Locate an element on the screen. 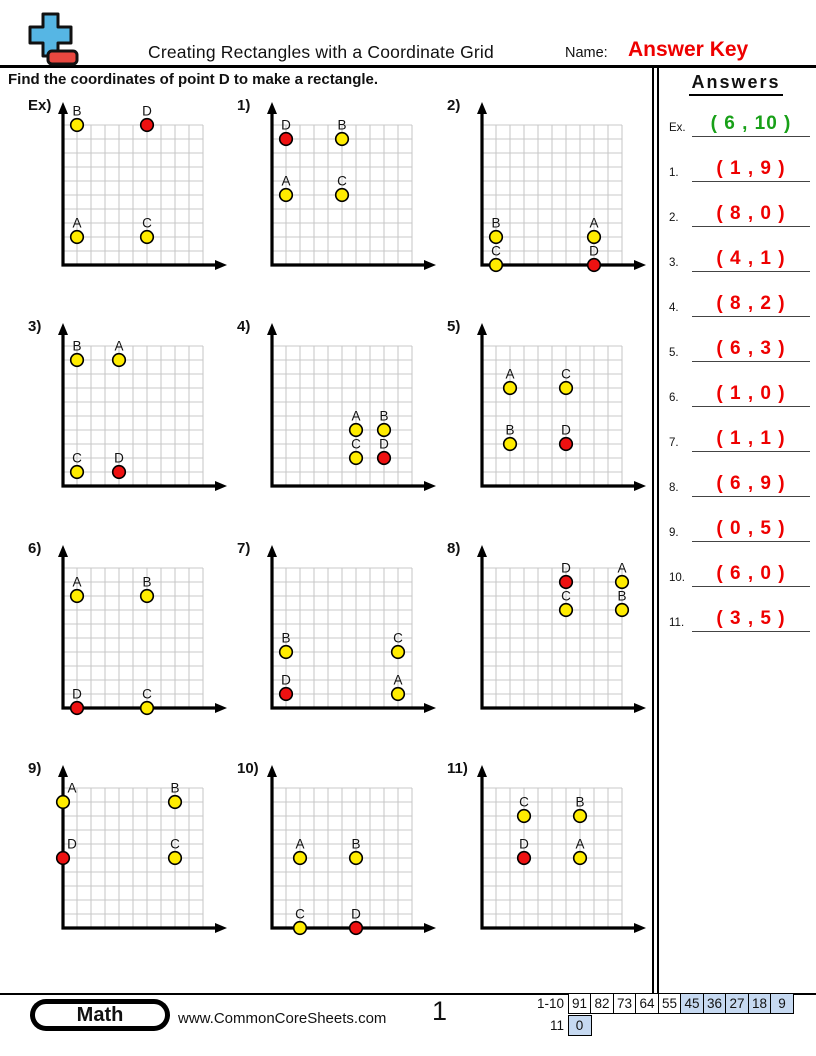 This screenshot has height=1056, width=816. score-cell: 64 is located at coordinates (647, 1003).